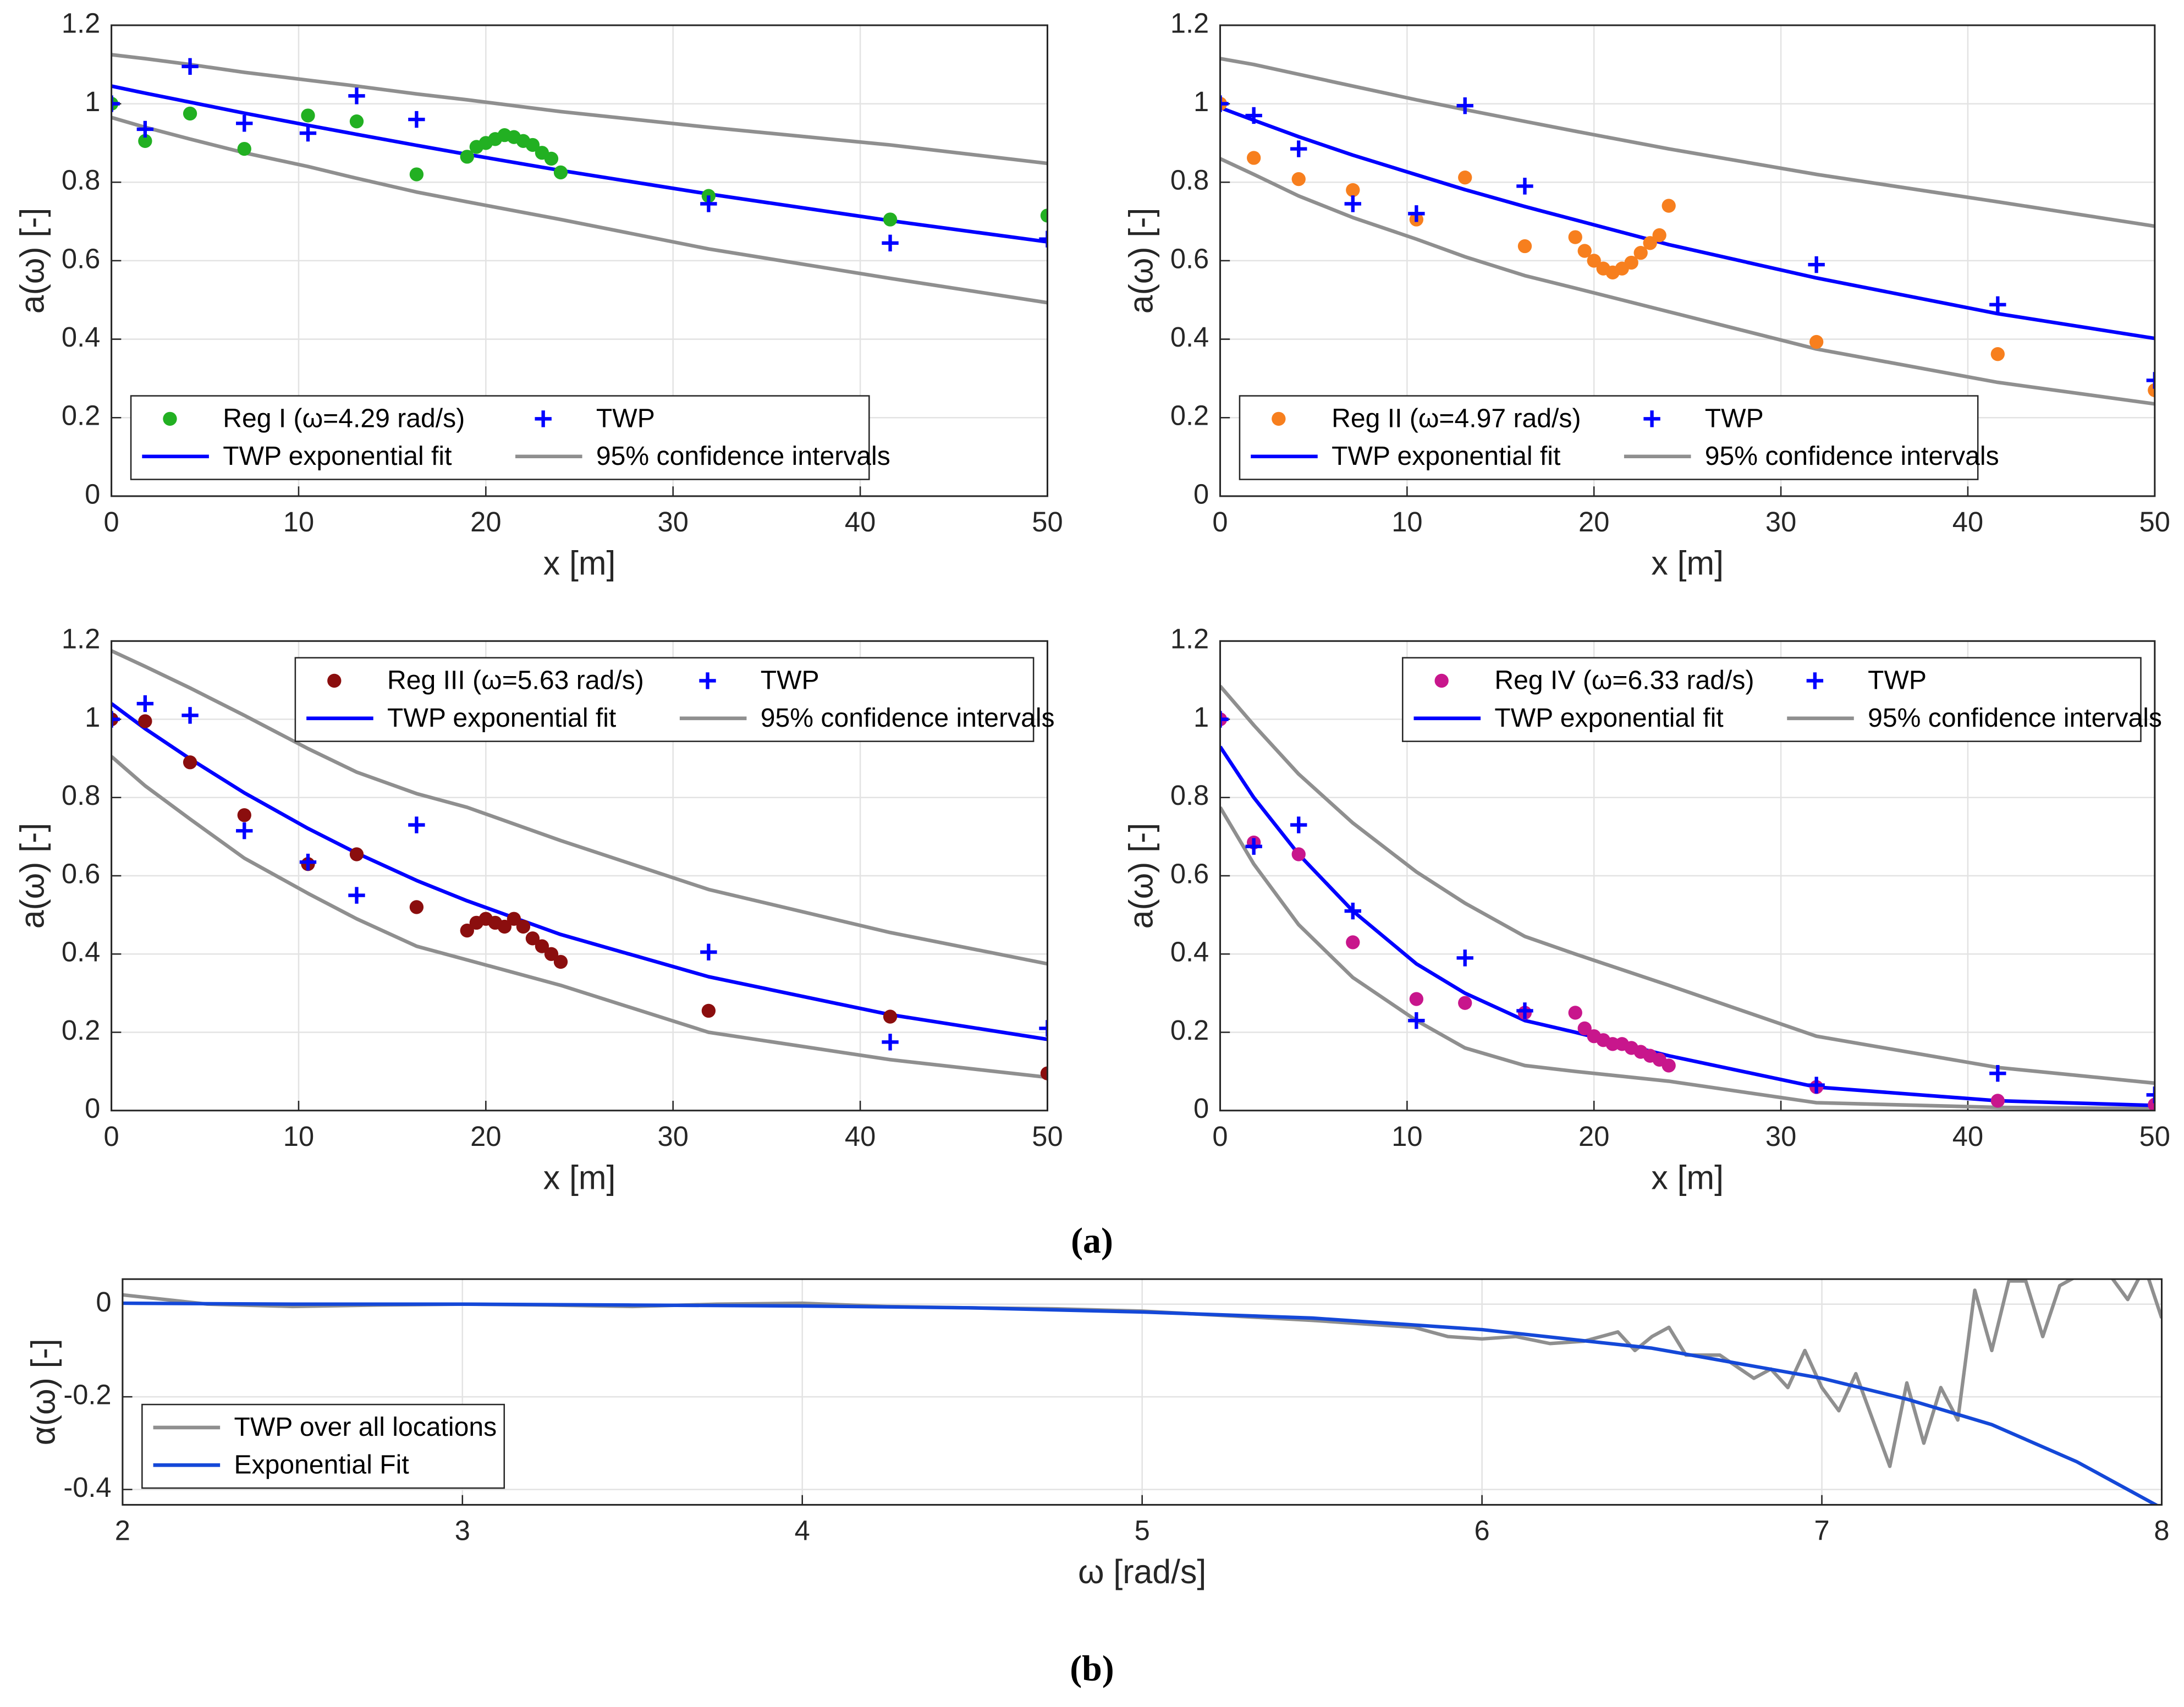 The image size is (2184, 1707). I want to click on y-tick-label: -0.2, so click(87, 1394).